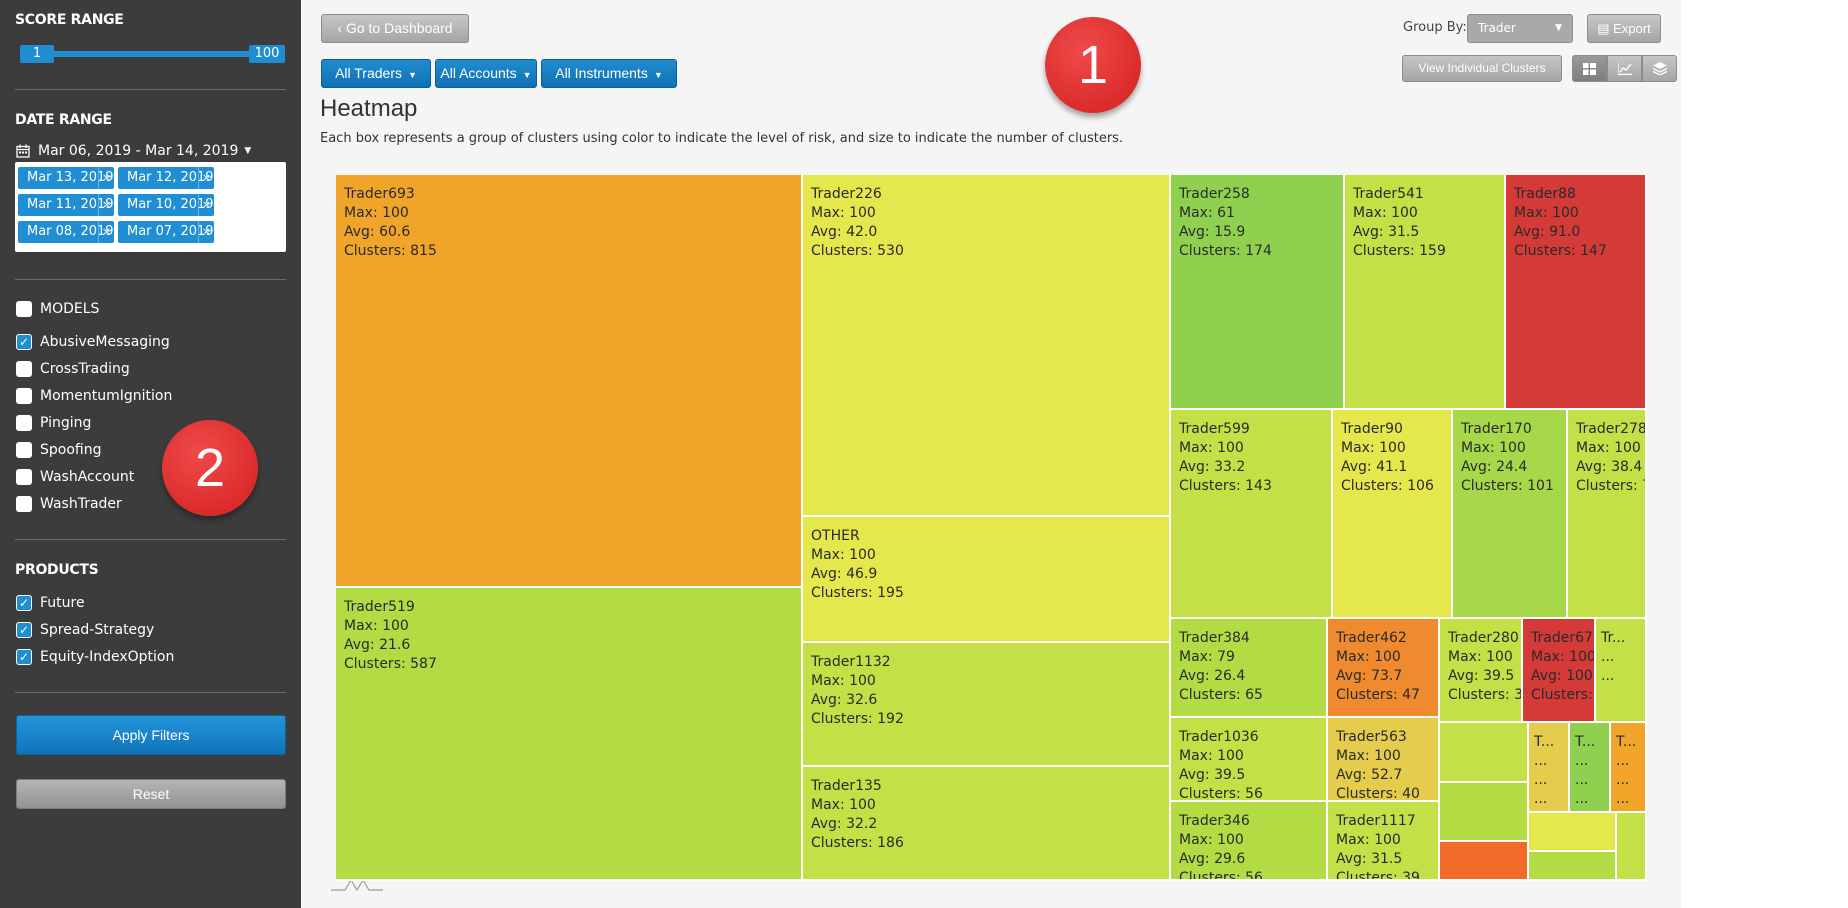 The width and height of the screenshot is (1848, 908). I want to click on group-by-select: Trader ▼, so click(1520, 28).